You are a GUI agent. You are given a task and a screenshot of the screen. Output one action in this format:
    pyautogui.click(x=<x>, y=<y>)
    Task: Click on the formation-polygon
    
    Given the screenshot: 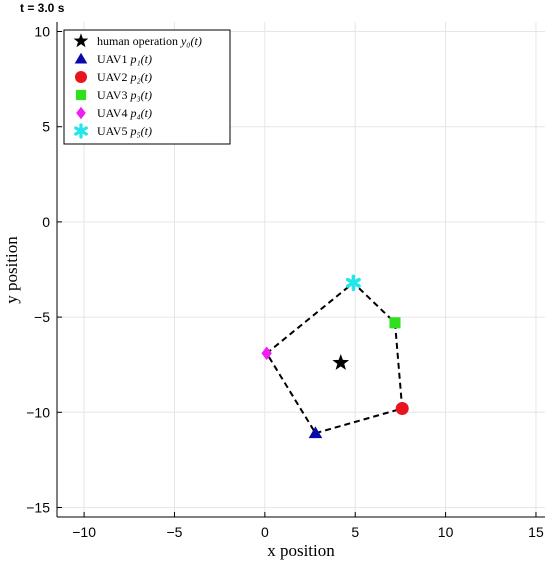 What is the action you would take?
    pyautogui.click(x=334, y=358)
    